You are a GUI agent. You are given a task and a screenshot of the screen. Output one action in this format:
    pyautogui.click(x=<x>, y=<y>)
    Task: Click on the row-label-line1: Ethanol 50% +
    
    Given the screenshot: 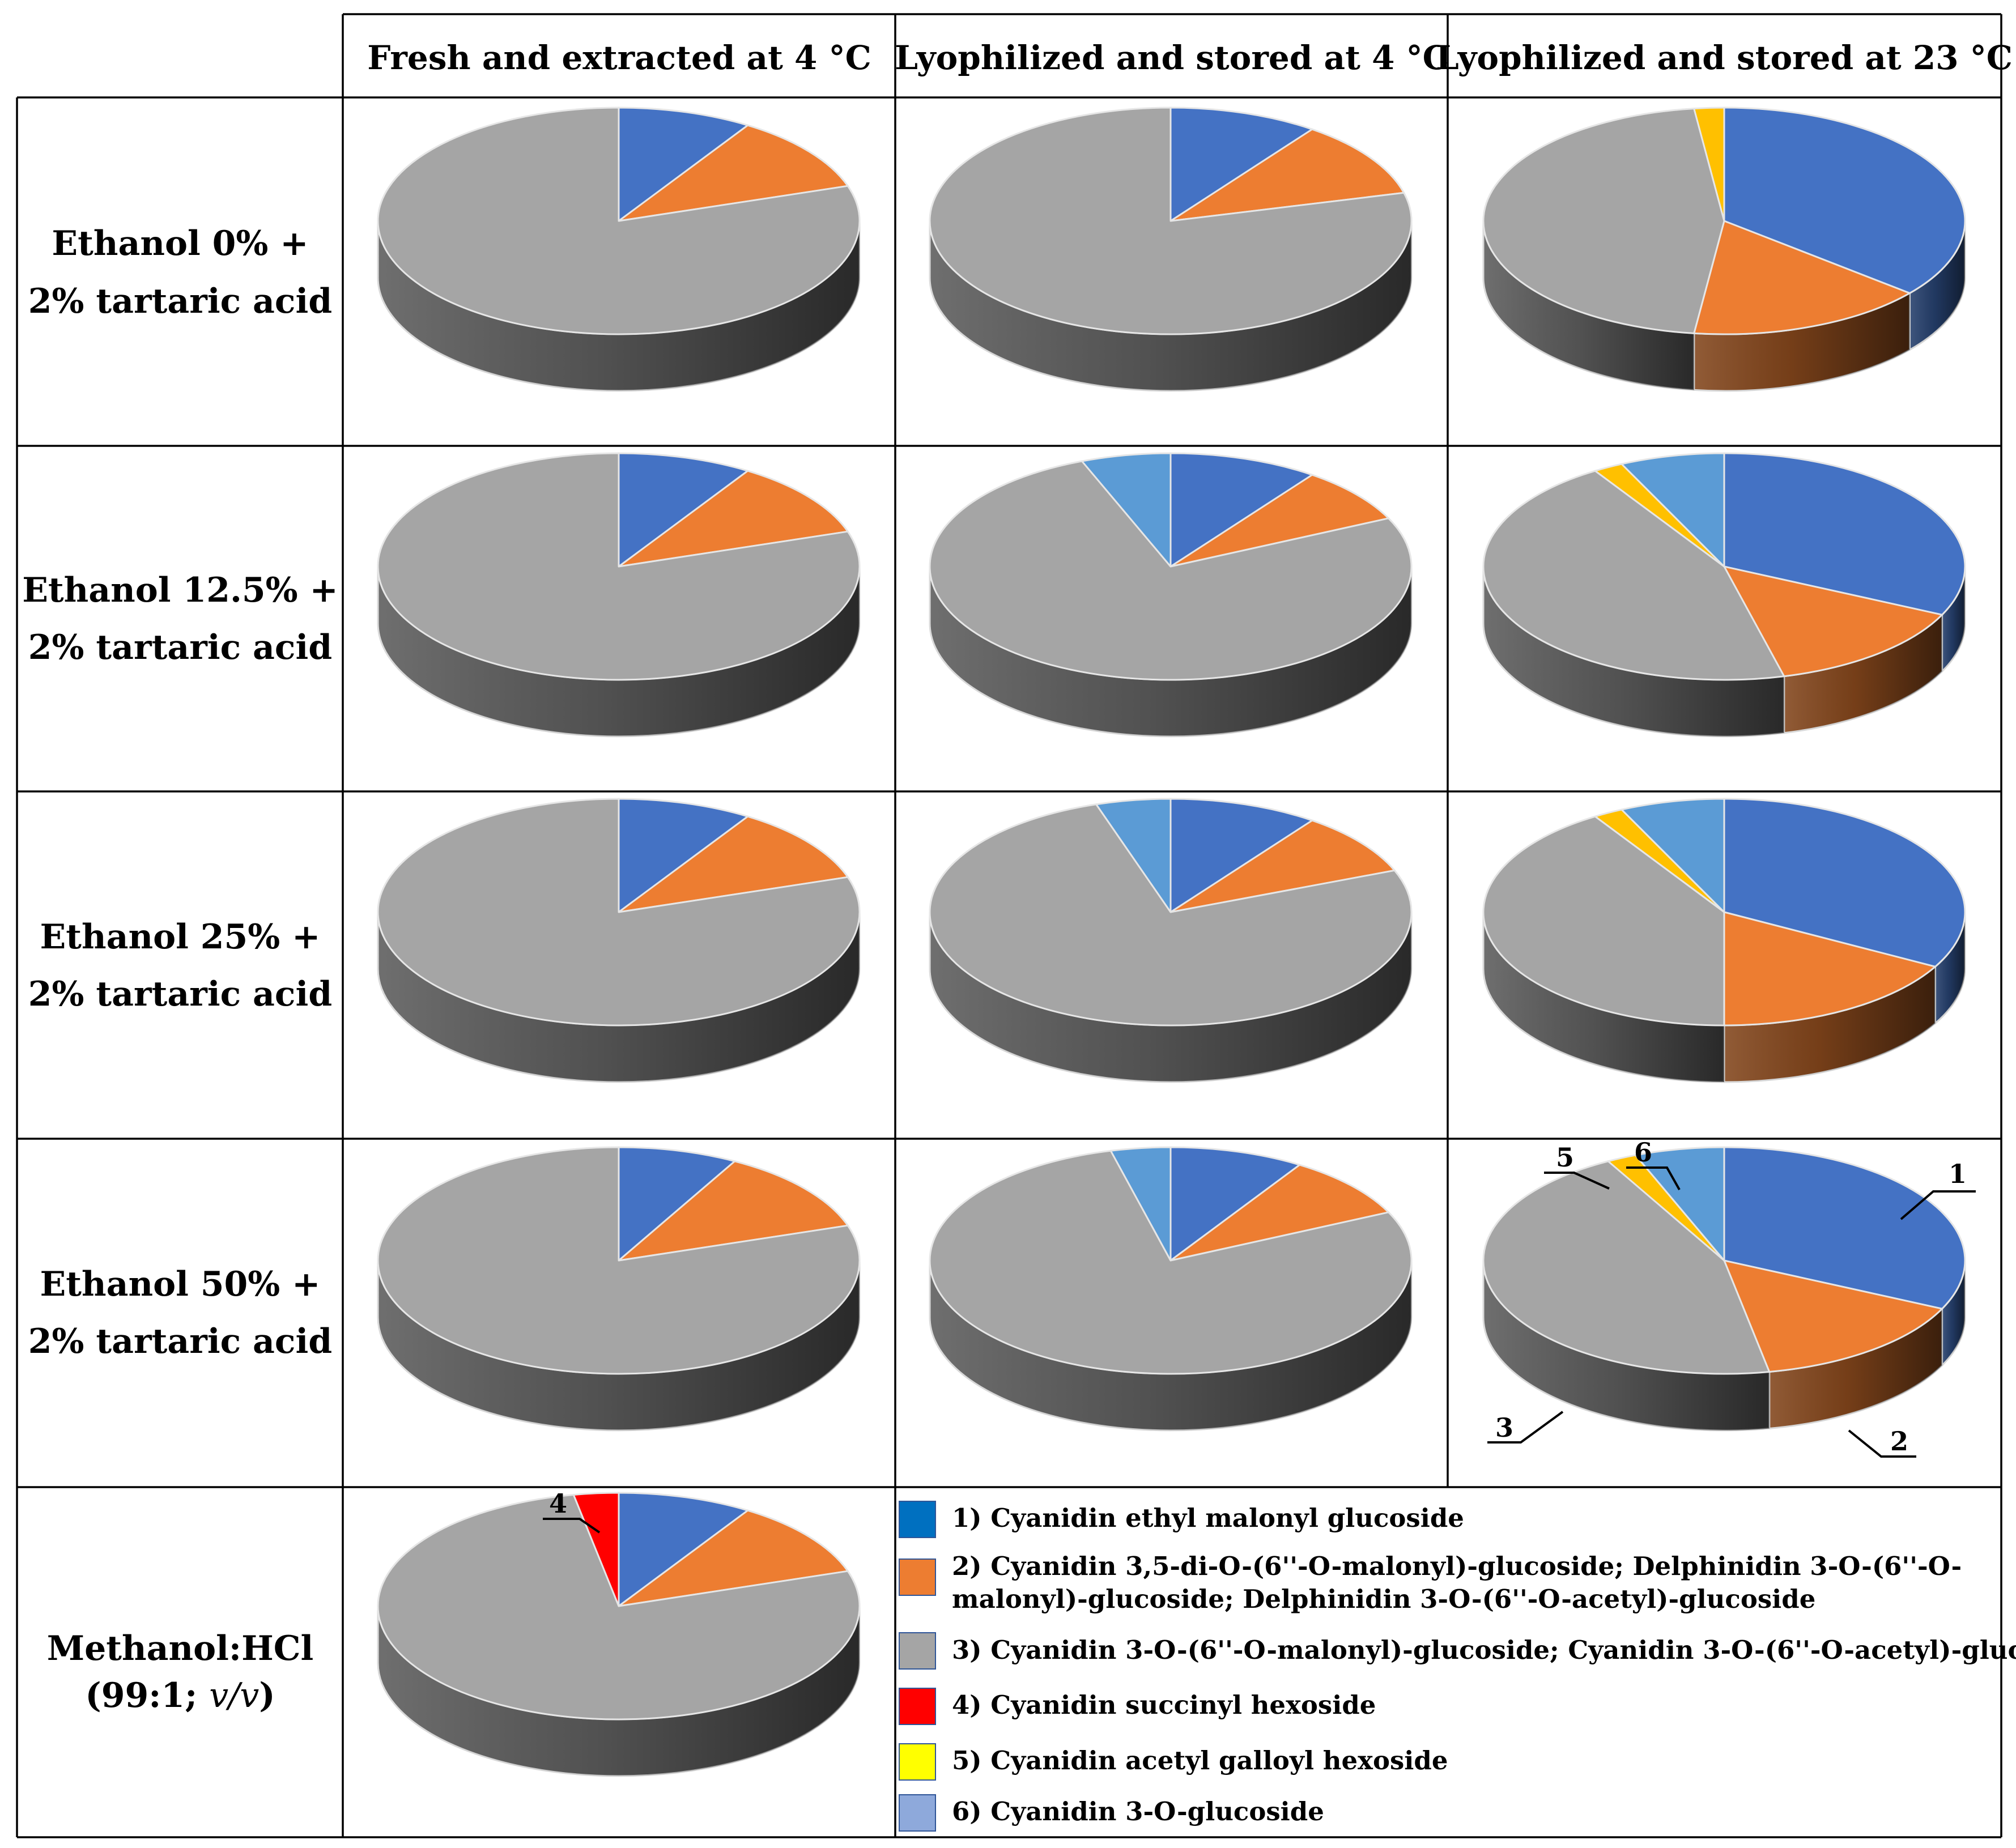 What is the action you would take?
    pyautogui.click(x=180, y=1284)
    